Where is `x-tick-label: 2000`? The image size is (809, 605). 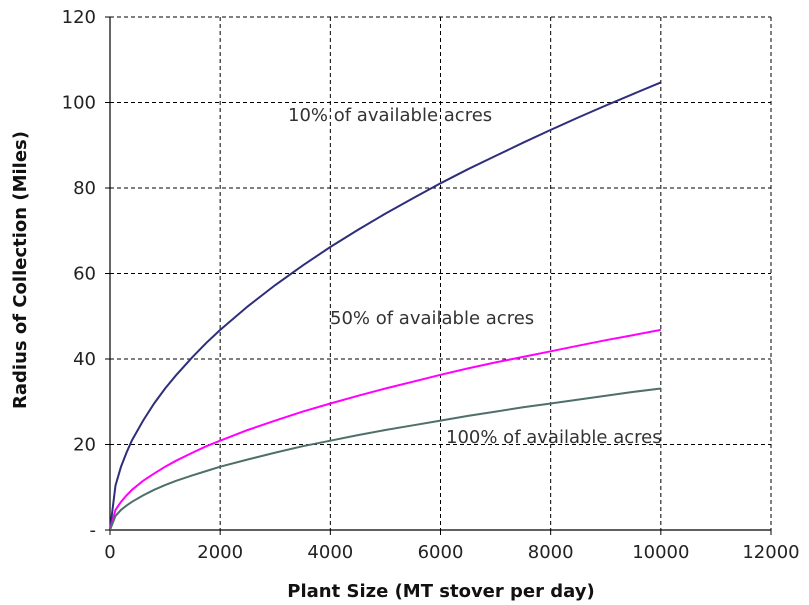 x-tick-label: 2000 is located at coordinates (220, 552).